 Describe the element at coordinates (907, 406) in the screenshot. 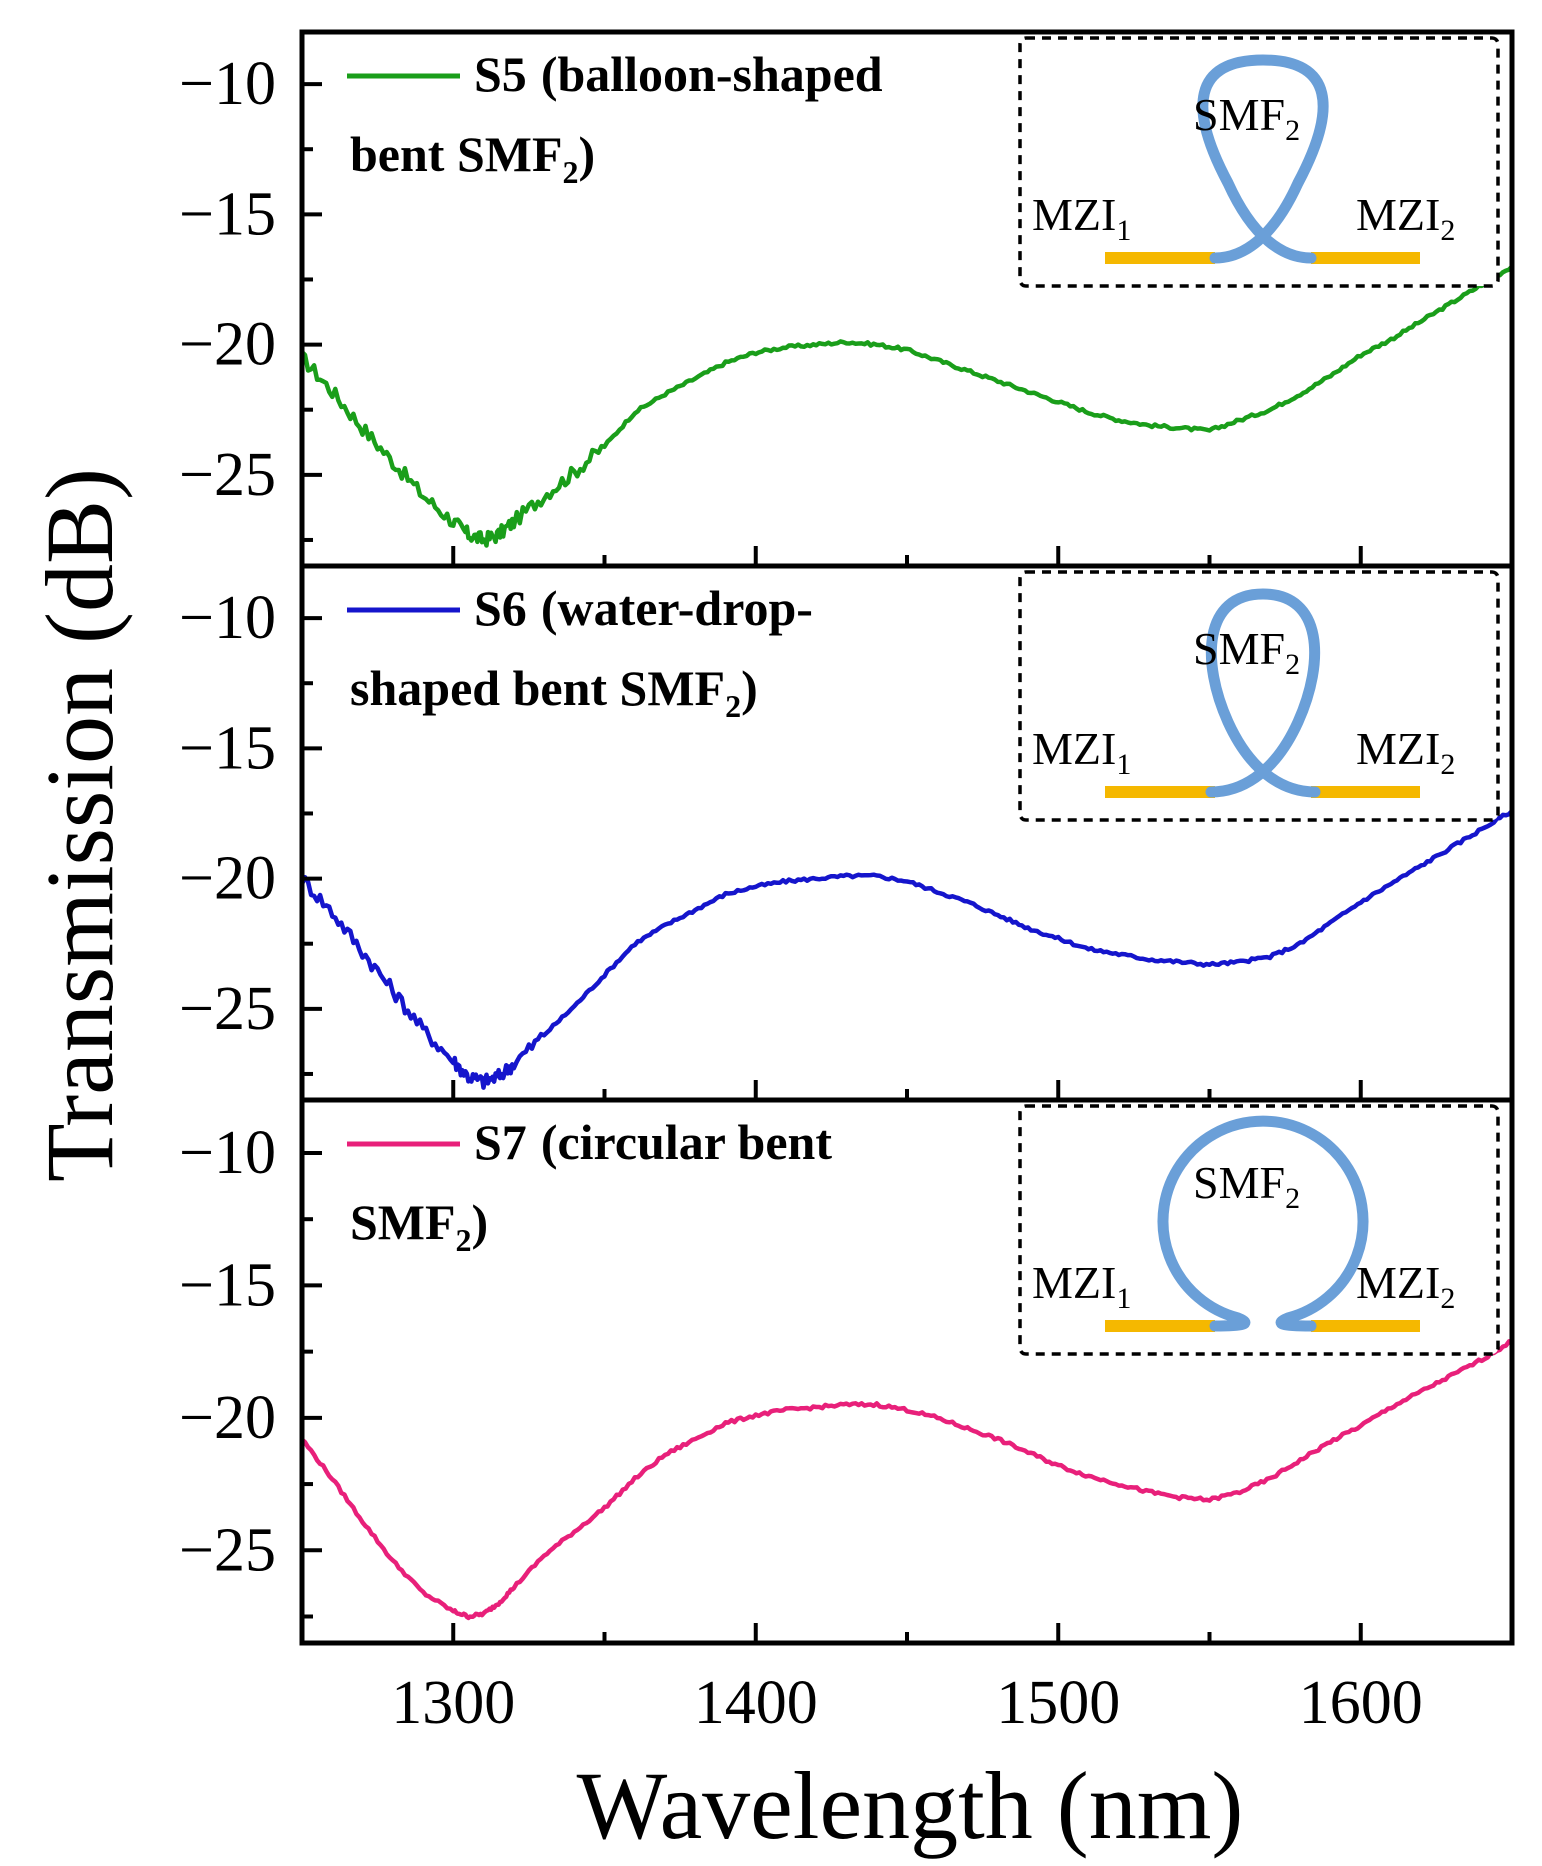

I see `series-S5-line` at that location.